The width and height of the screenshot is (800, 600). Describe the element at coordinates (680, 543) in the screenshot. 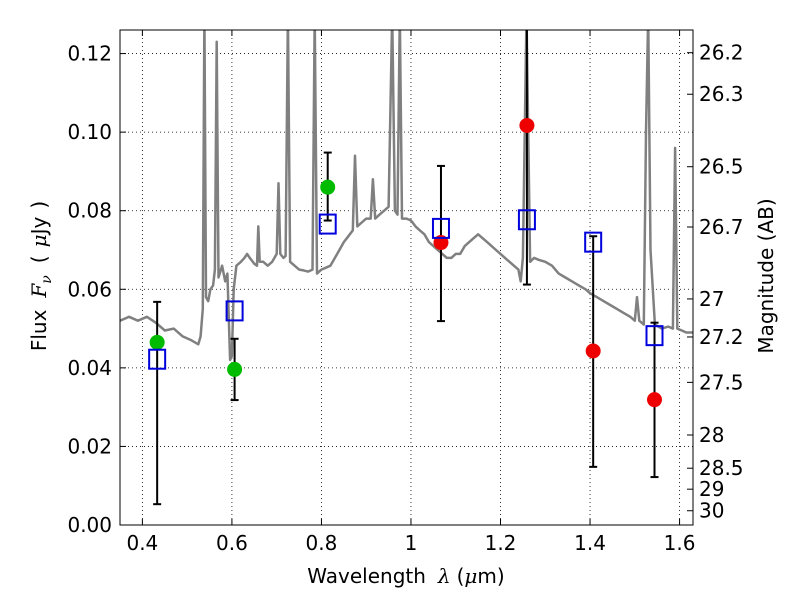

I see `x-tick-label: 1.6` at that location.